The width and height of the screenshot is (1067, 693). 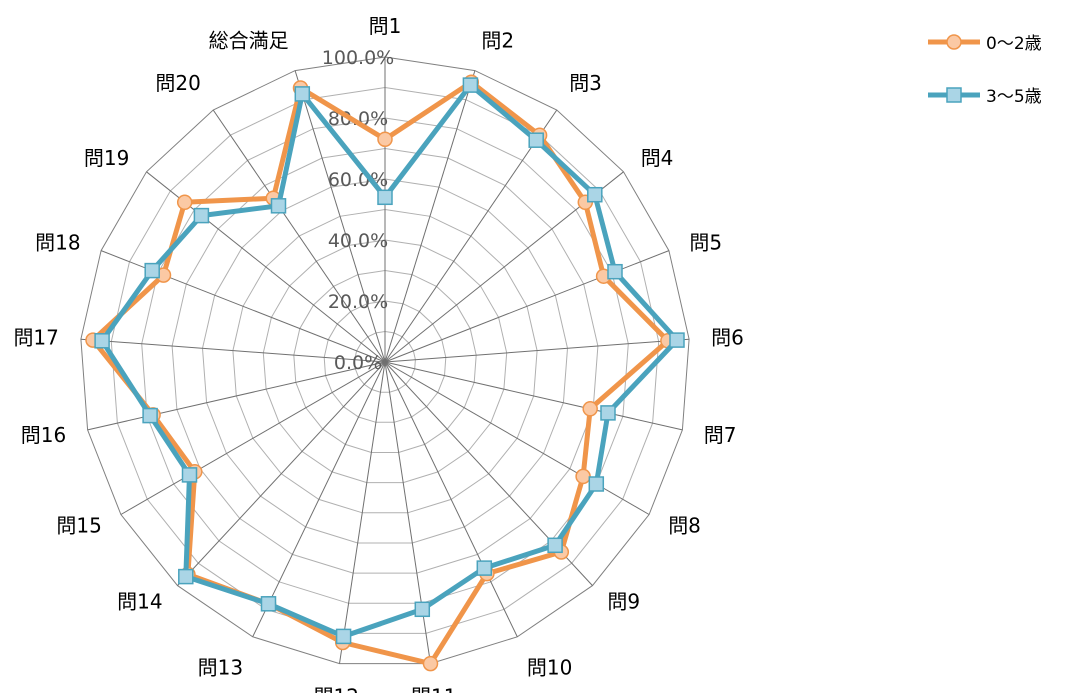 I want to click on category-label: 問17, so click(x=35, y=338).